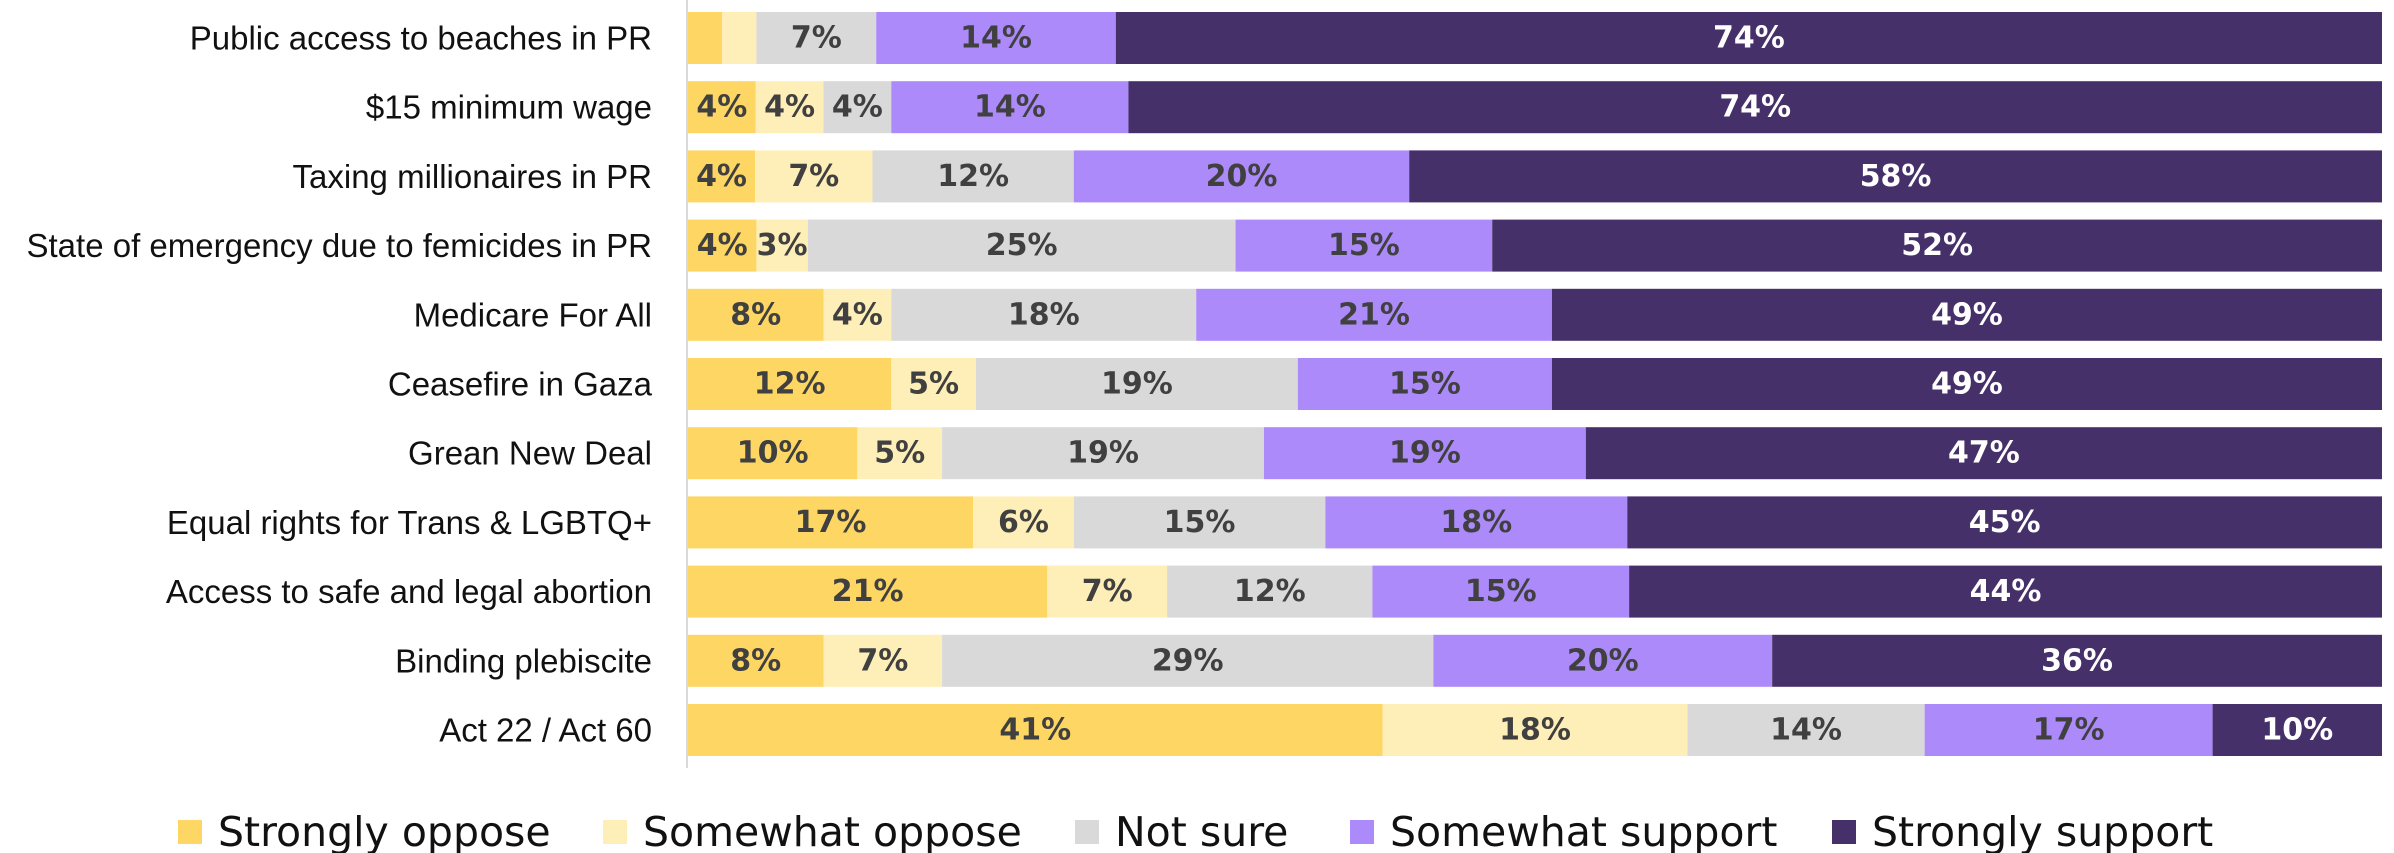  Describe the element at coordinates (509, 107) in the screenshot. I see `category-label: $15 minimum wage` at that location.